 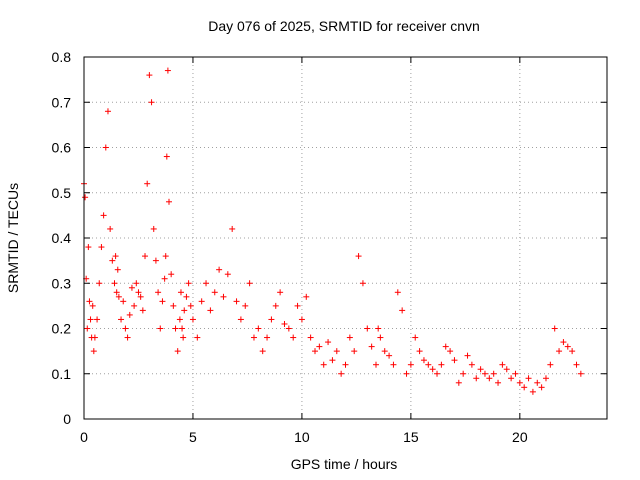 What do you see at coordinates (520, 437) in the screenshot?
I see `x-tick-label: 20` at bounding box center [520, 437].